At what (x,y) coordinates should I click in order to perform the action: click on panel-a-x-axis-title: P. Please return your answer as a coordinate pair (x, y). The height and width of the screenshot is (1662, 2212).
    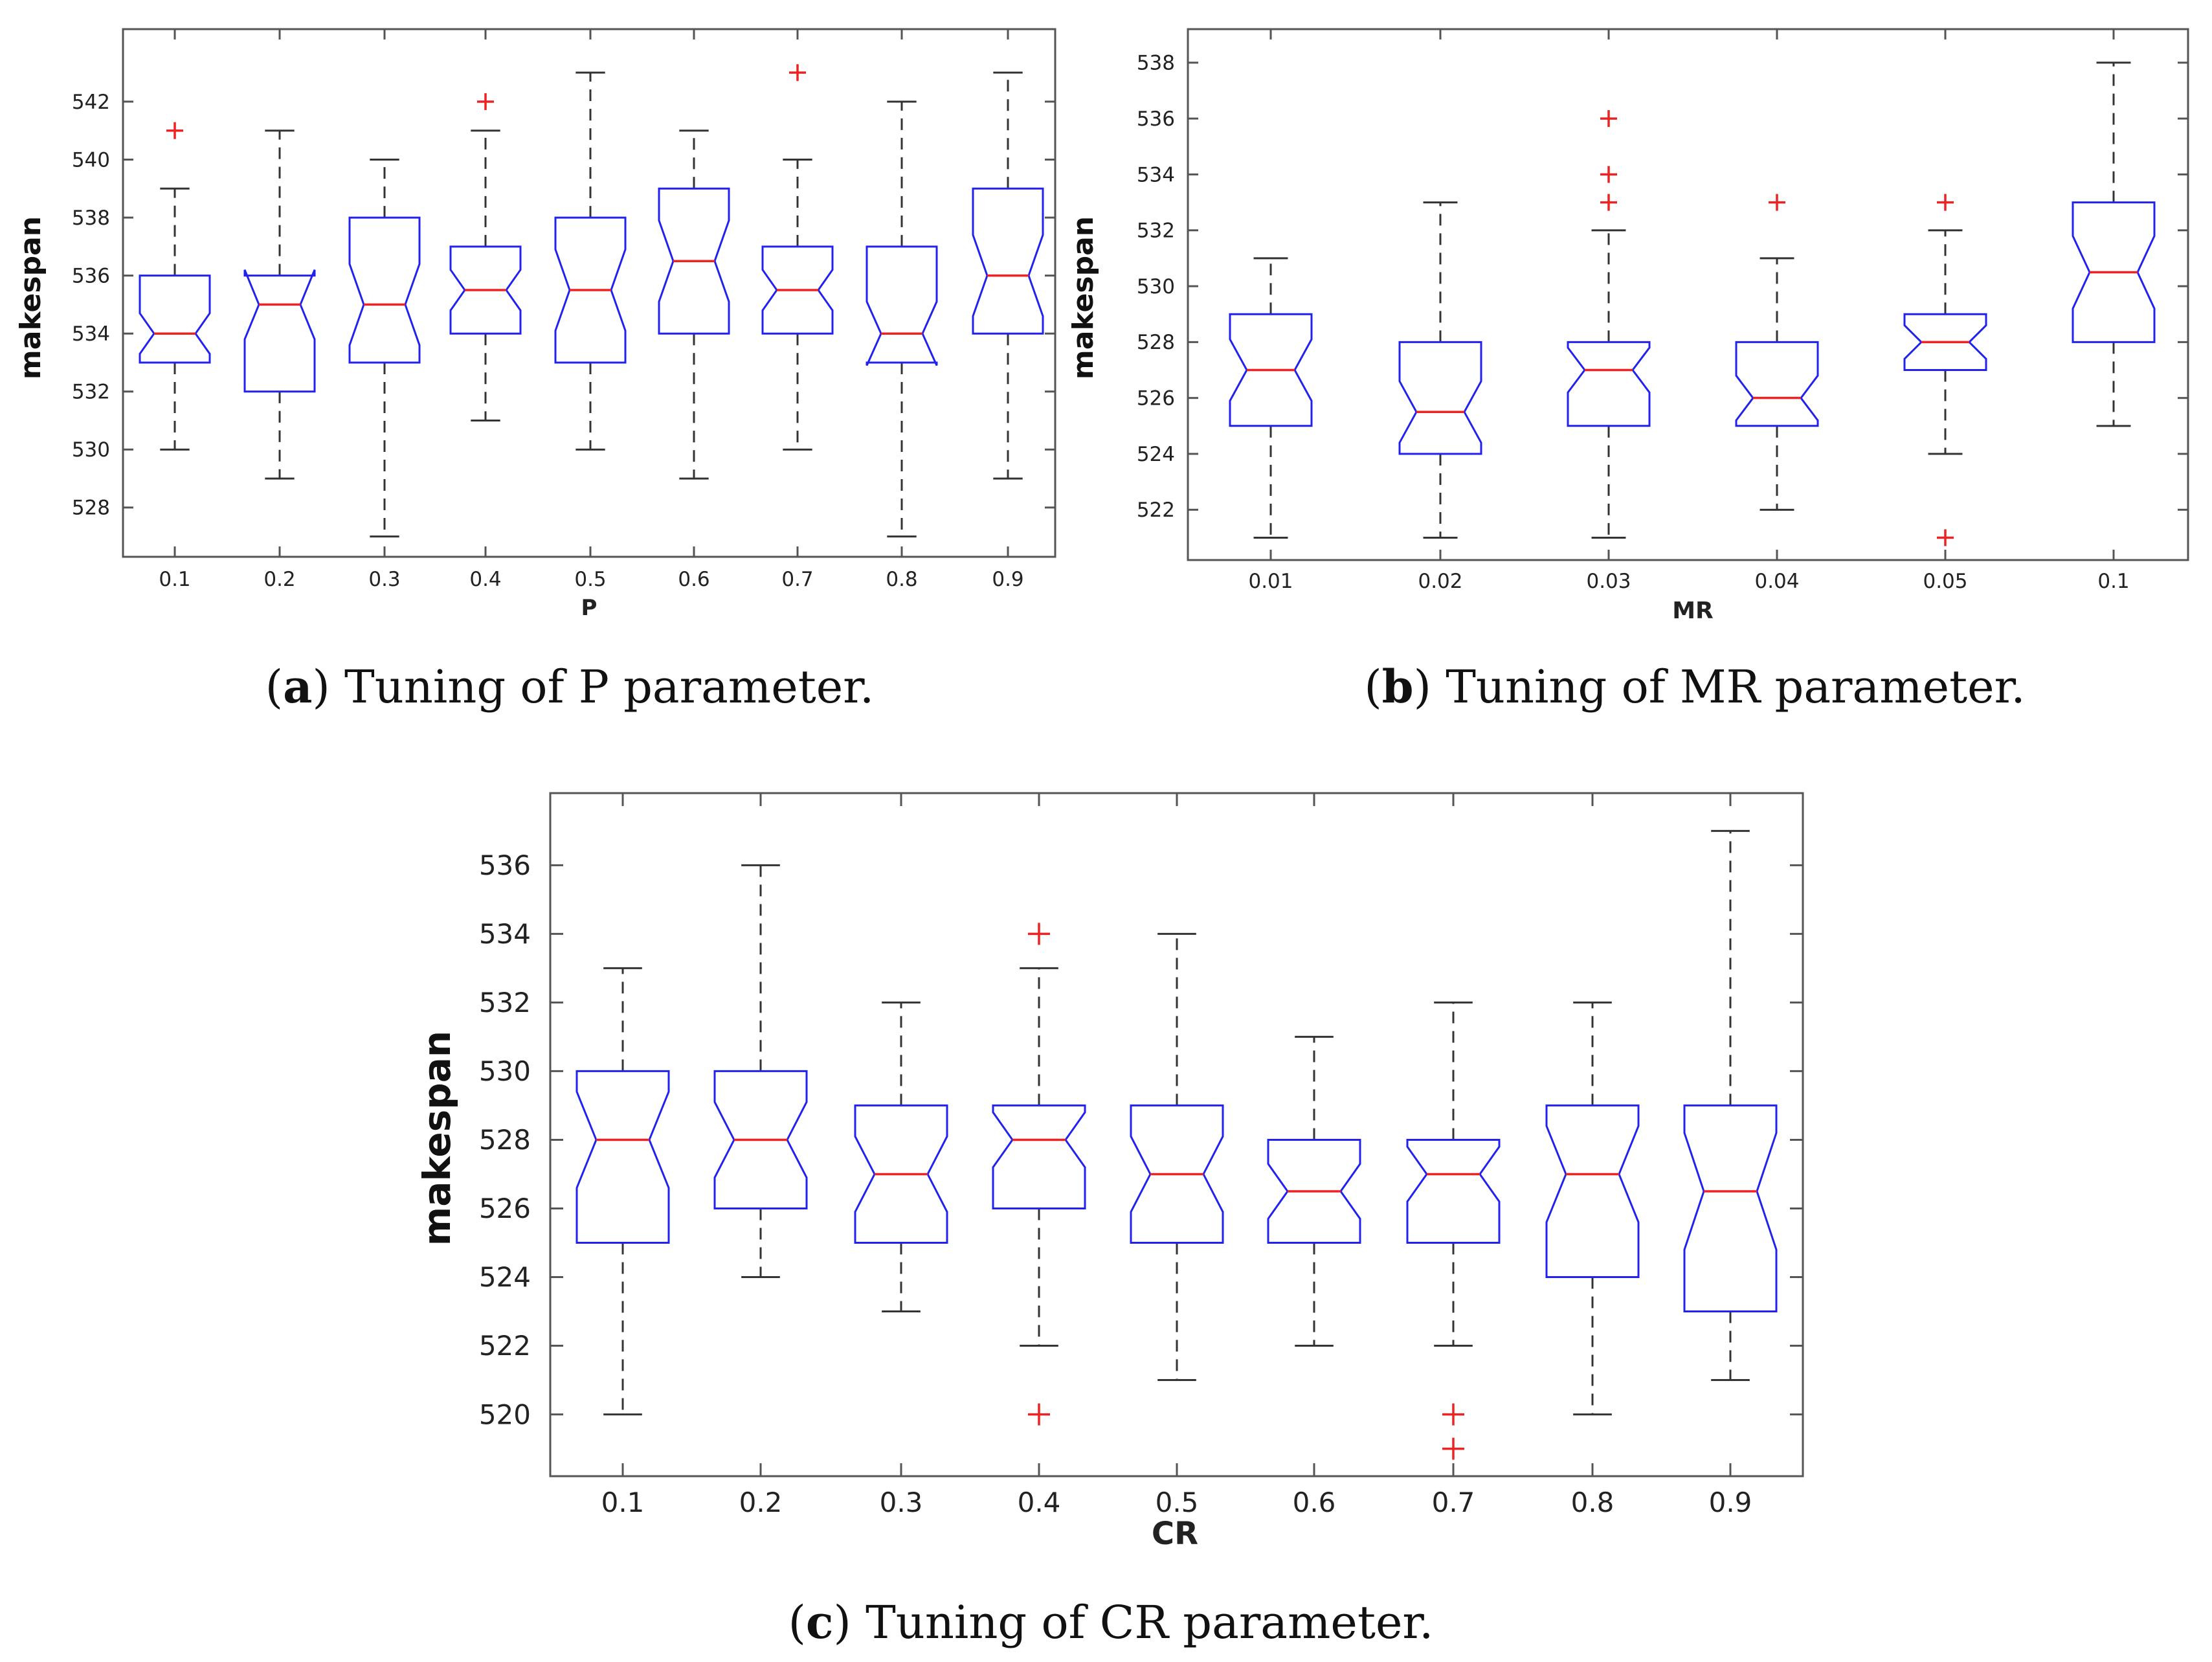
    Looking at the image, I should click on (590, 608).